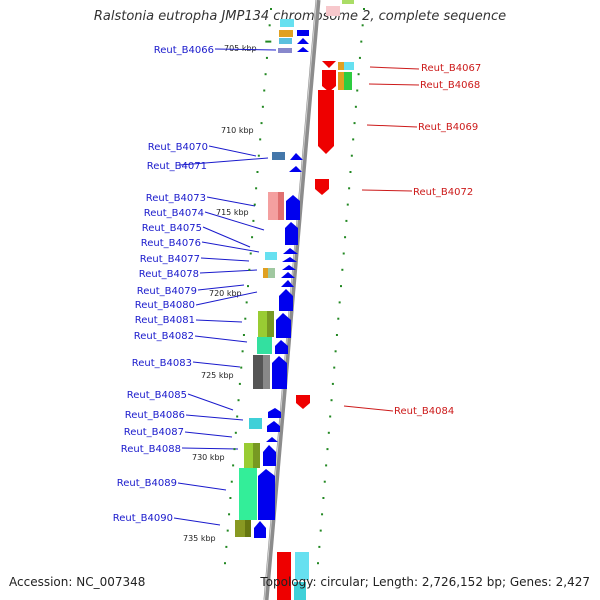 Image resolution: width=600 pixels, height=600 pixels. What do you see at coordinates (147, 483) in the screenshot?
I see `gene-label-reut_b4089: Reut_B4089` at bounding box center [147, 483].